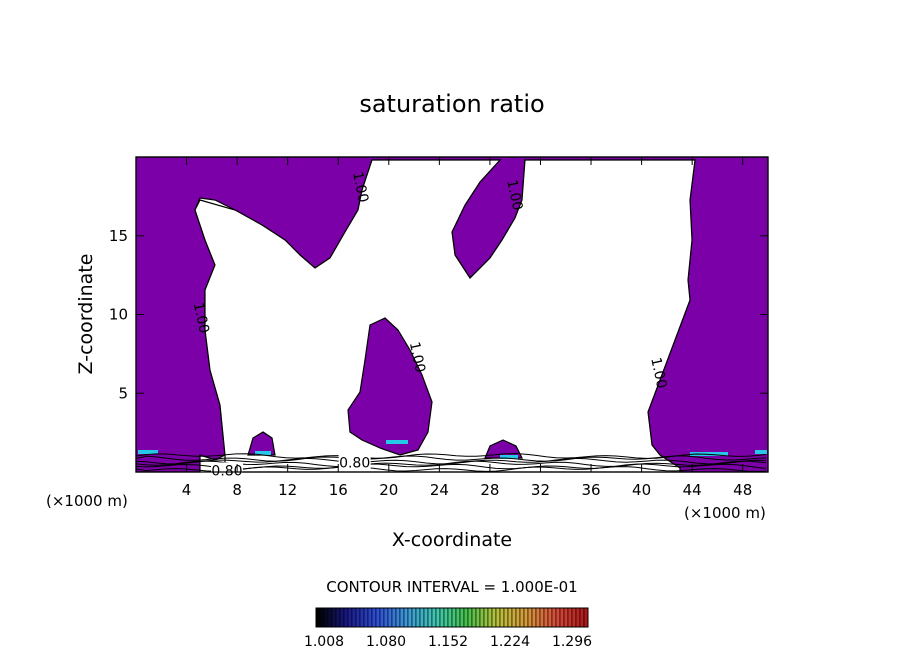  Describe the element at coordinates (692, 490) in the screenshot. I see `x-tick-label: 44` at that location.